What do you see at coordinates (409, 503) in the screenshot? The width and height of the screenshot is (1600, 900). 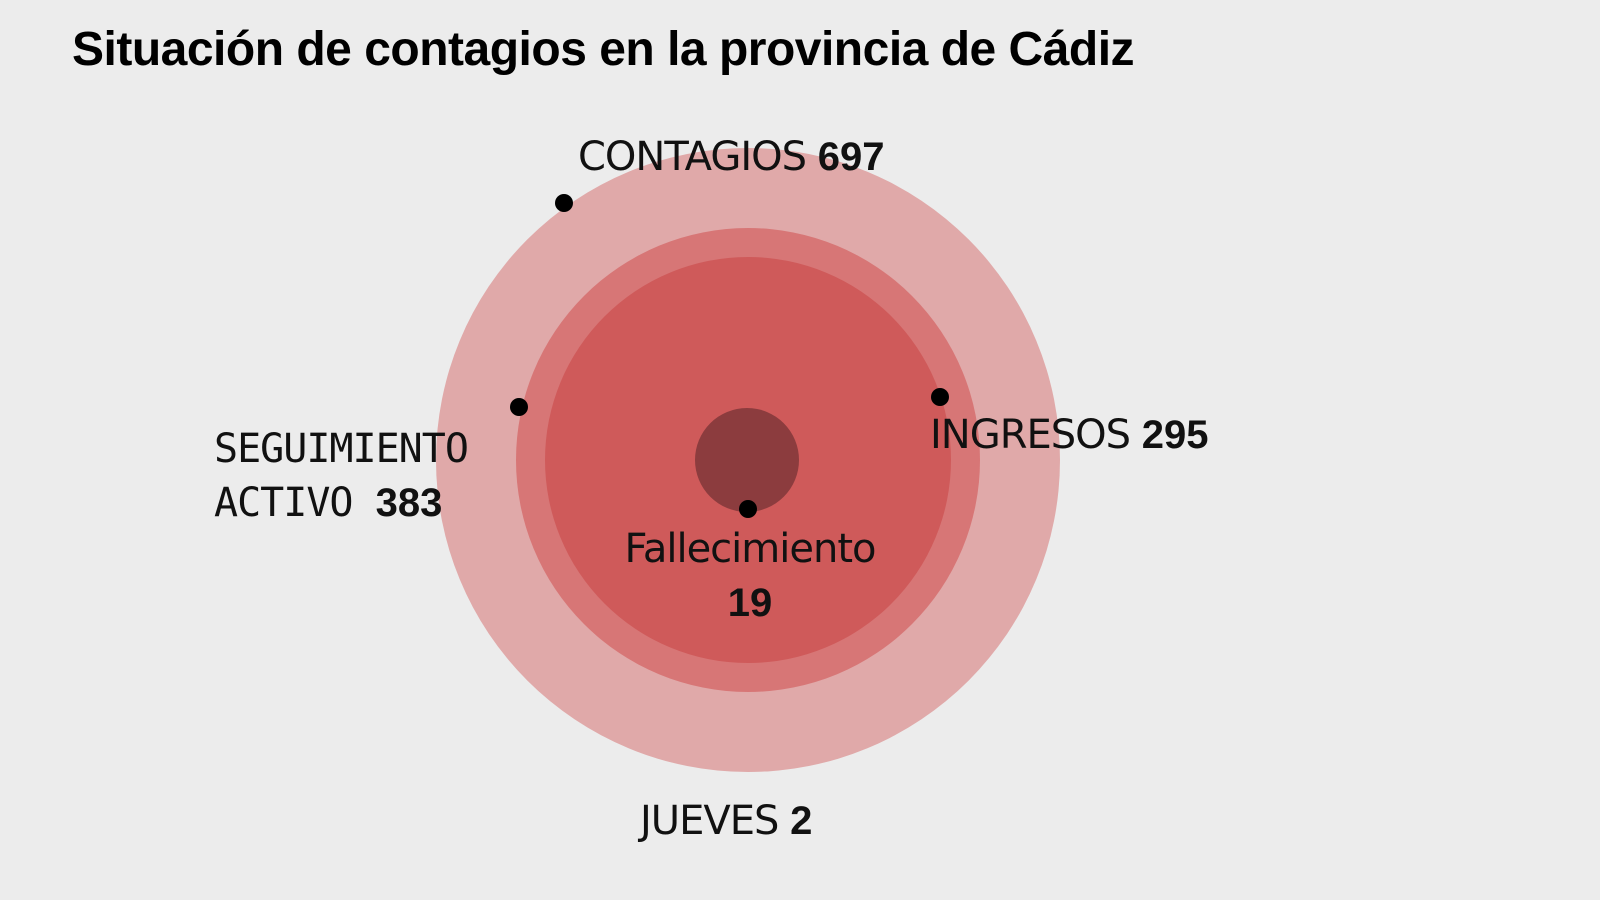 I see `seguimiento-value: 383` at bounding box center [409, 503].